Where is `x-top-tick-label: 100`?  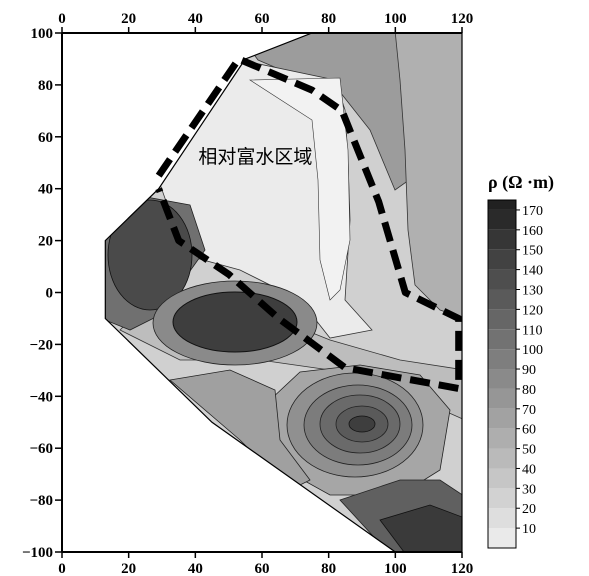 x-top-tick-label: 100 is located at coordinates (395, 19).